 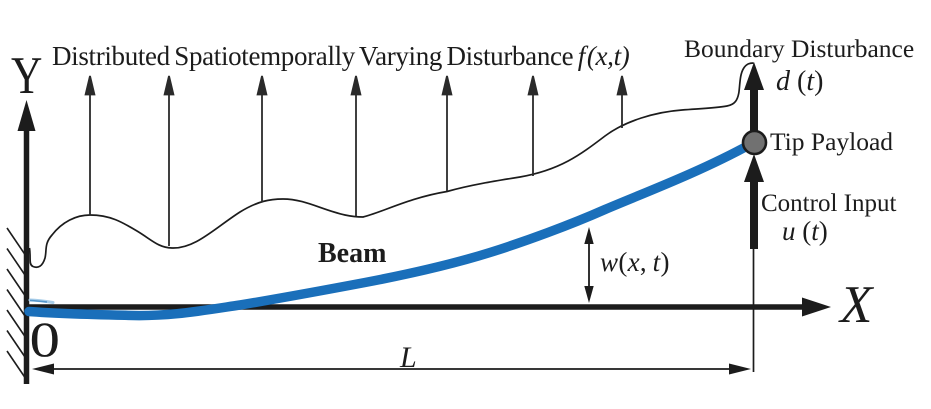 I want to click on svg-text: 0, so click(x=45, y=340).